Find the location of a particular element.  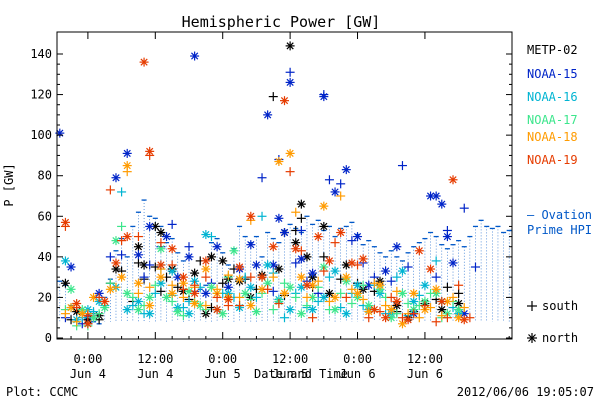

x-tick-date-label: Jun 5 is located at coordinates (223, 374).